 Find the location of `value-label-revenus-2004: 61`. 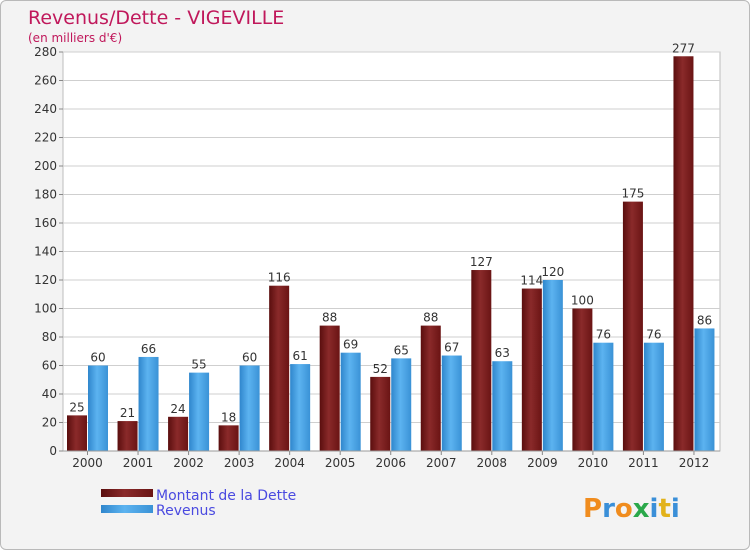

value-label-revenus-2004: 61 is located at coordinates (300, 356).